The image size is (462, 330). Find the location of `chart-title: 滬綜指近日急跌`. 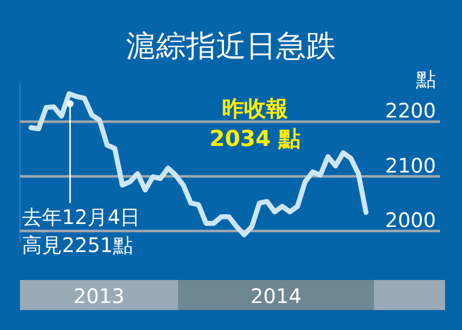

chart-title: 滬綜指近日急跌 is located at coordinates (231, 46).